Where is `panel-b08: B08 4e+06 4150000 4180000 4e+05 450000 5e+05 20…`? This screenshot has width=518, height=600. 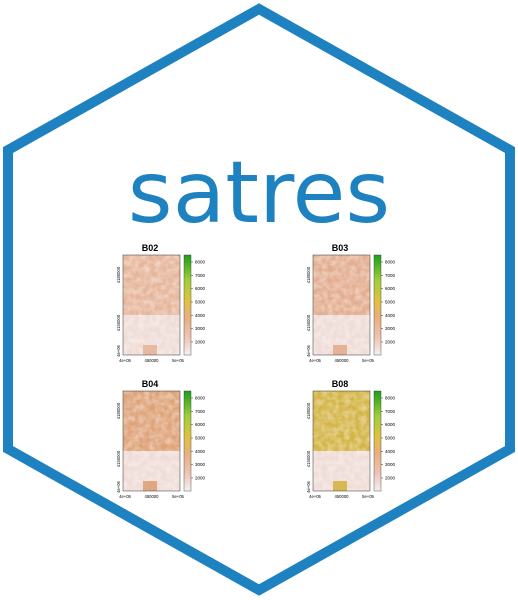 panel-b08: B08 4e+06 4150000 4180000 4e+05 450000 5e+05 20… is located at coordinates (351, 439).